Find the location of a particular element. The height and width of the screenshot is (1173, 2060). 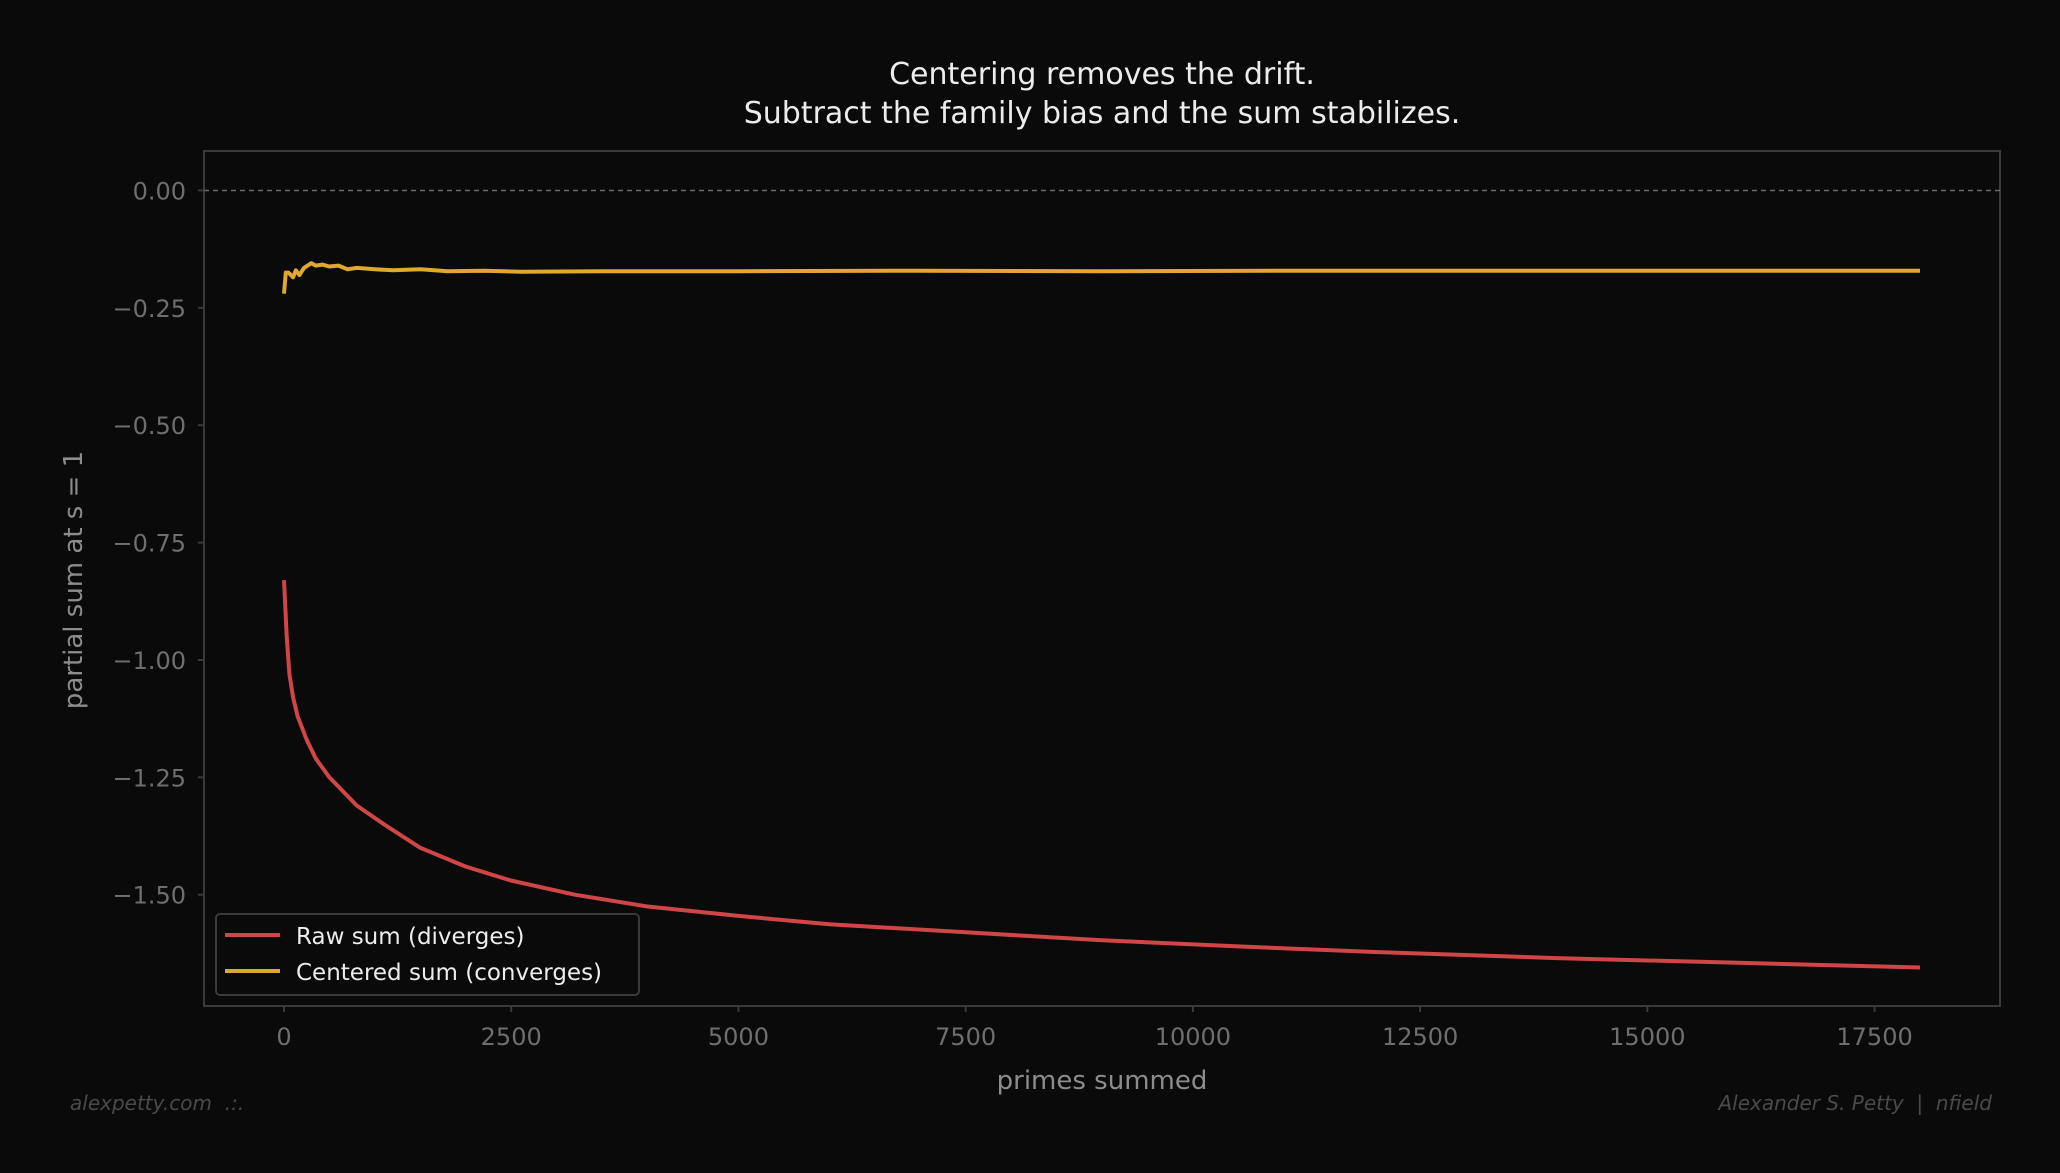

legend-box is located at coordinates (427, 954).